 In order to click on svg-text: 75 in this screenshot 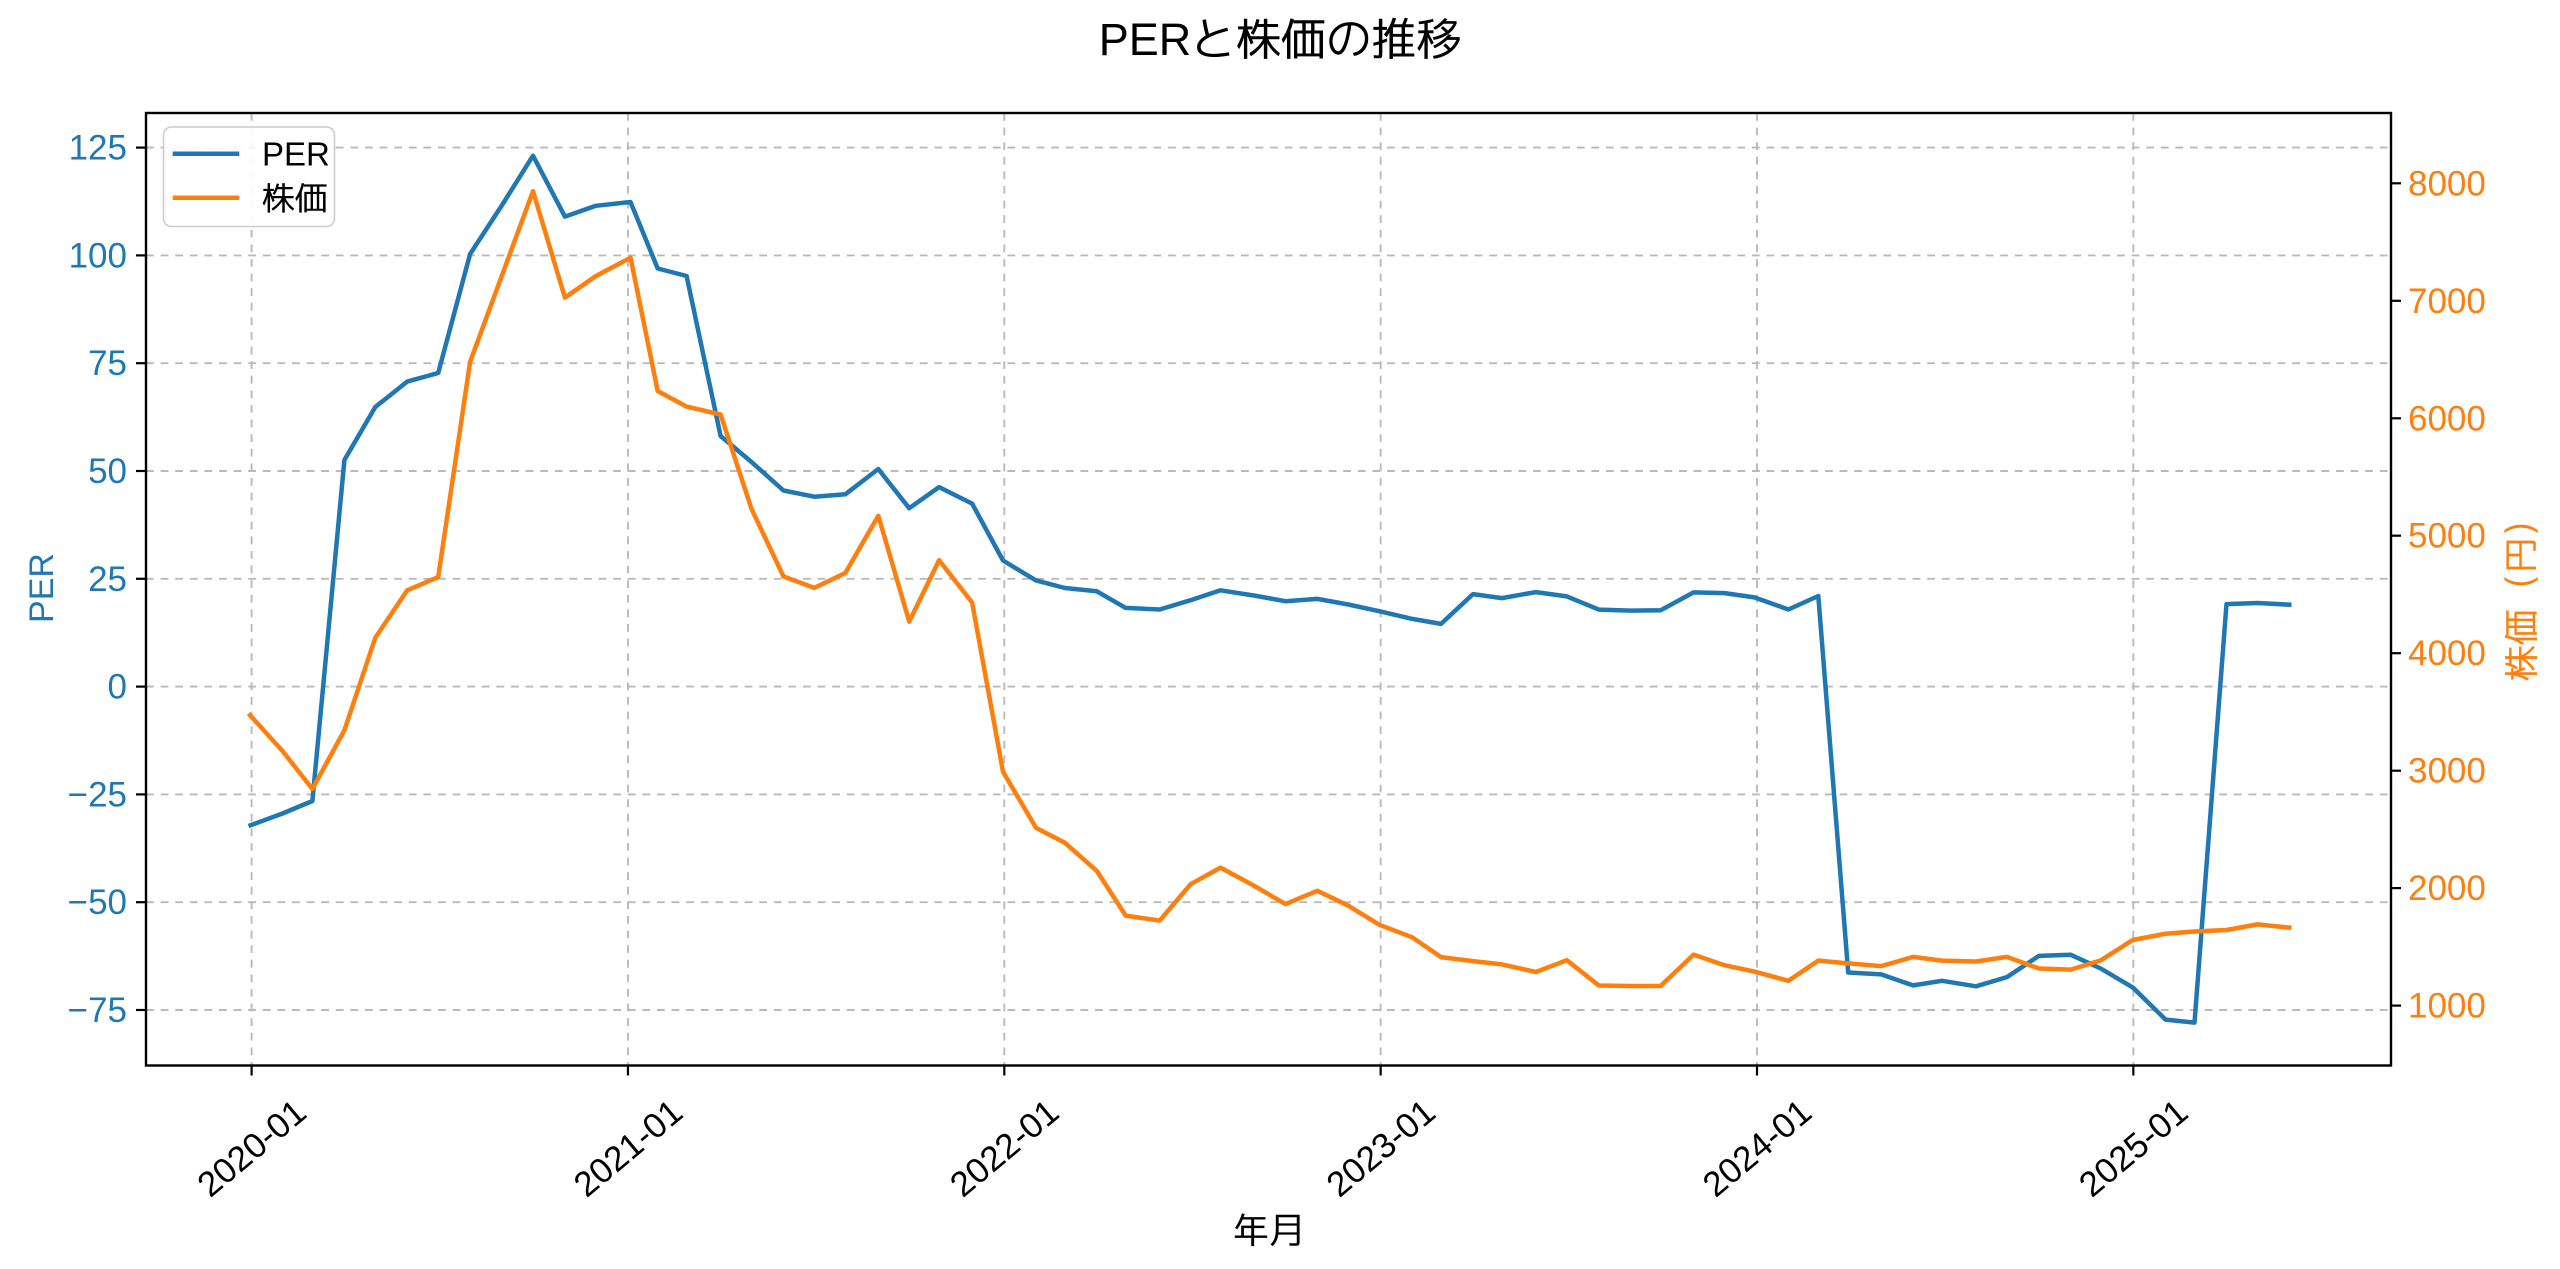, I will do `click(107, 363)`.